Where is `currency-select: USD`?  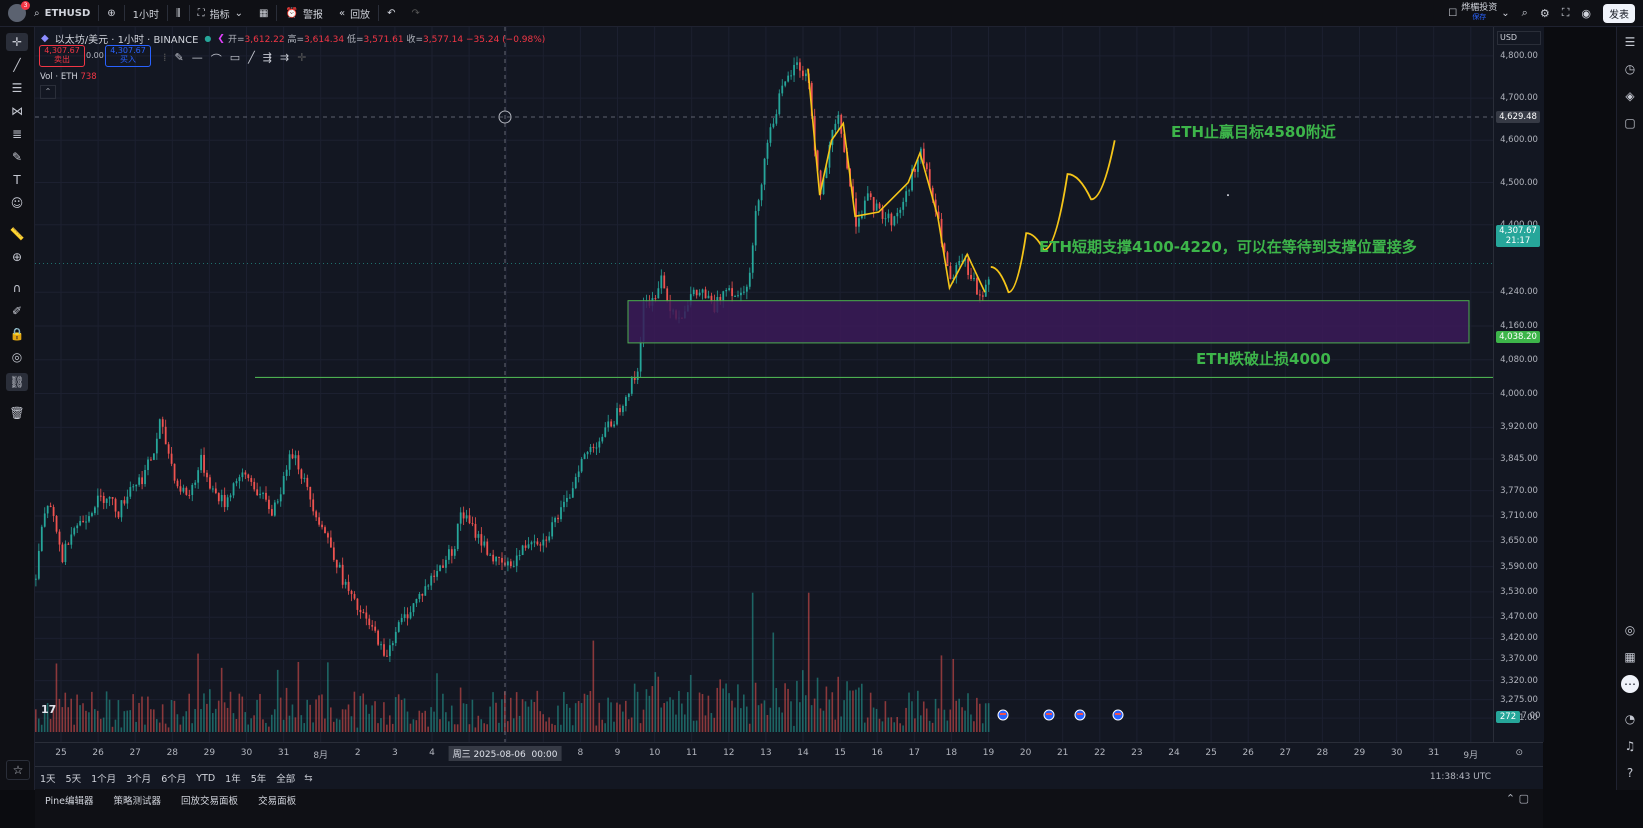 currency-select: USD is located at coordinates (1519, 38).